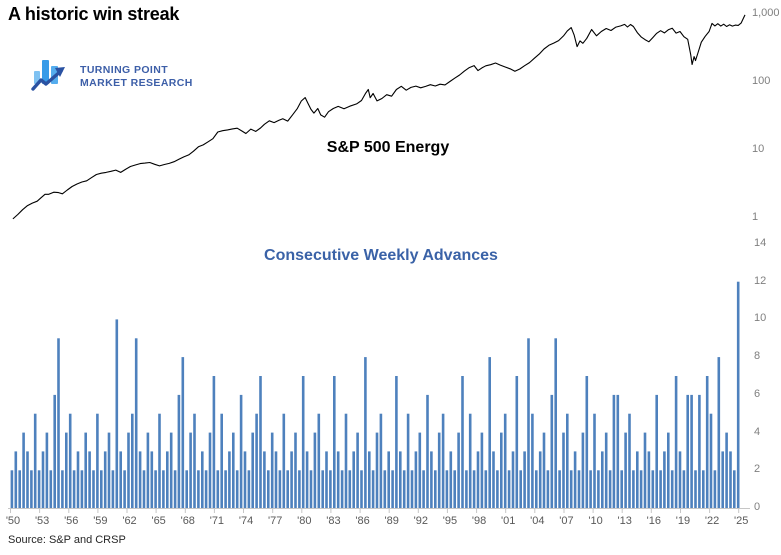 The image size is (781, 555). What do you see at coordinates (129, 521) in the screenshot?
I see `x-axis-tick-label: '62` at bounding box center [129, 521].